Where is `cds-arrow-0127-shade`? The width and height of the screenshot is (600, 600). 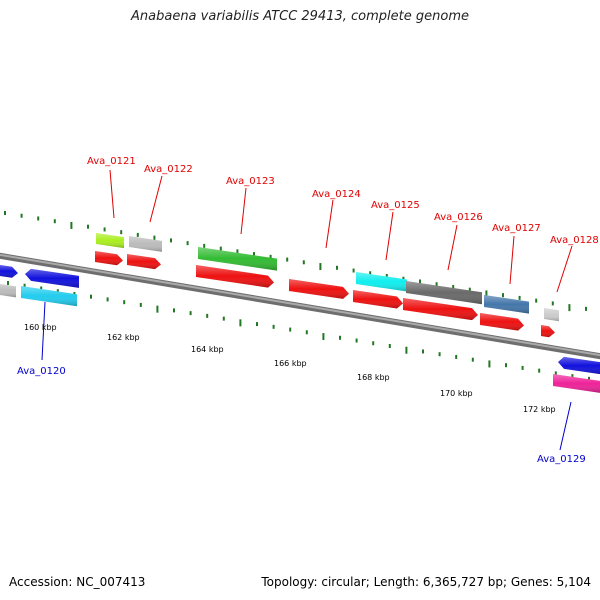 cds-arrow-0127-shade is located at coordinates (502, 322).